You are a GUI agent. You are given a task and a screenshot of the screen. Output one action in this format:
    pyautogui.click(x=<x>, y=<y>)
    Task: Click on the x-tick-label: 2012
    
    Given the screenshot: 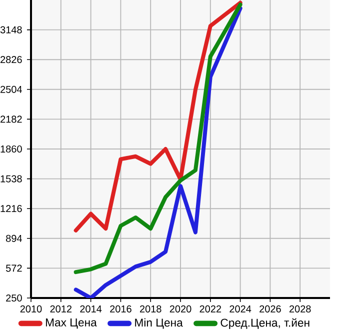 What is the action you would take?
    pyautogui.click(x=61, y=308)
    